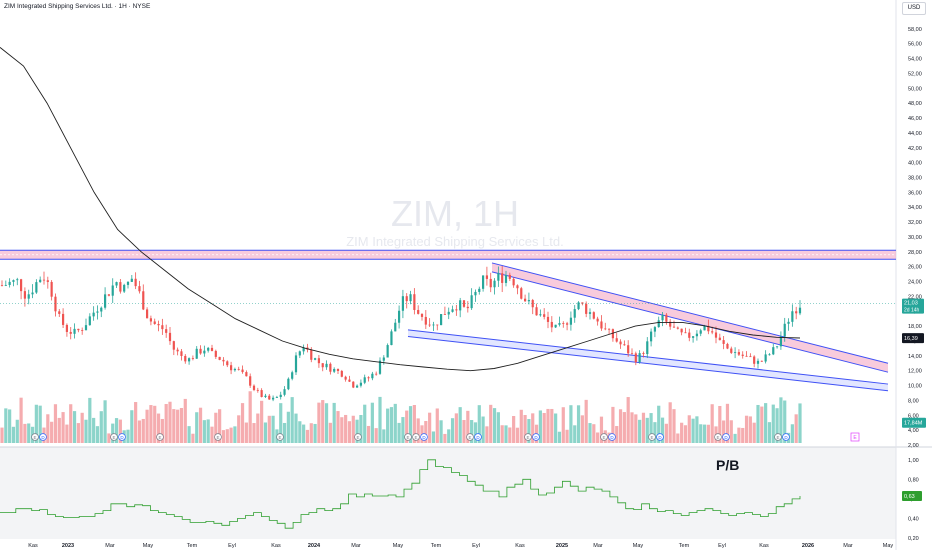 Image resolution: width=932 pixels, height=550 pixels. What do you see at coordinates (912, 495) in the screenshot?
I see `pb-value-badge` at bounding box center [912, 495].